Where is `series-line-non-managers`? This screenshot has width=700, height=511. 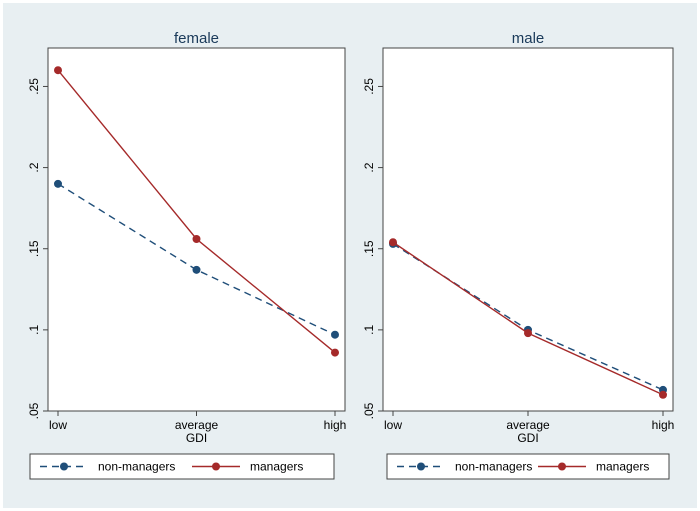 series-line-non-managers is located at coordinates (196, 259).